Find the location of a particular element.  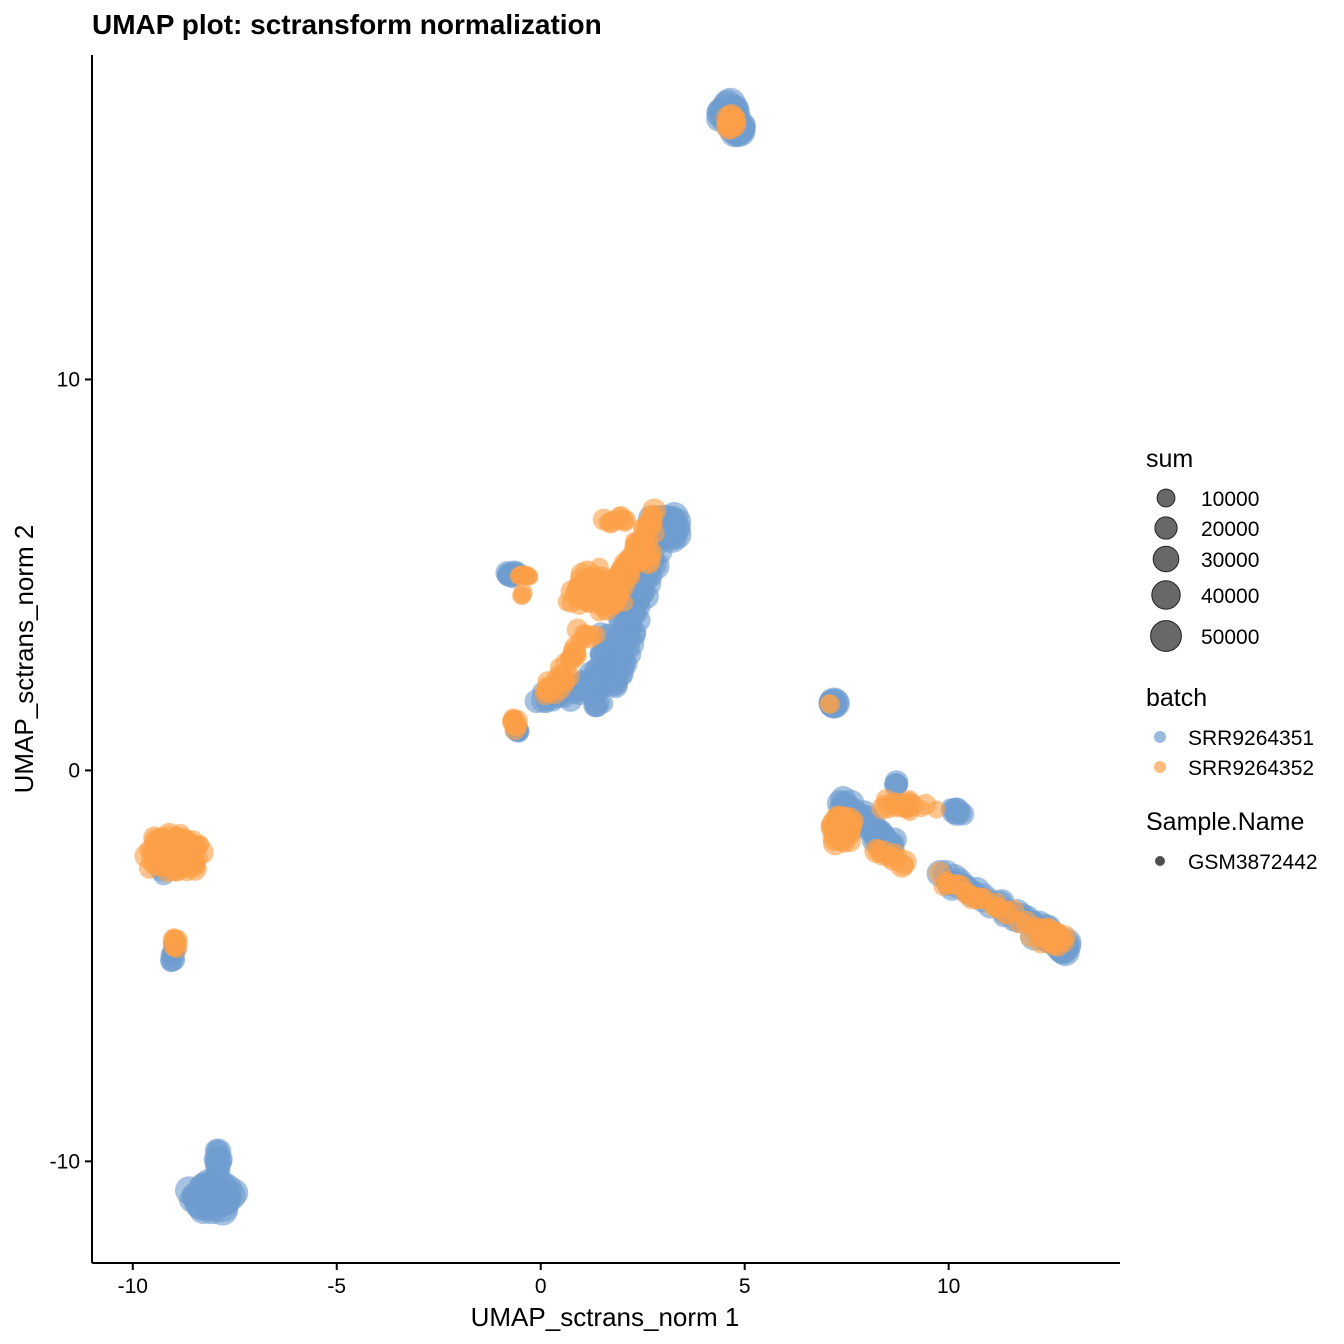

legend-color-label: SRR9264351 is located at coordinates (1251, 738).